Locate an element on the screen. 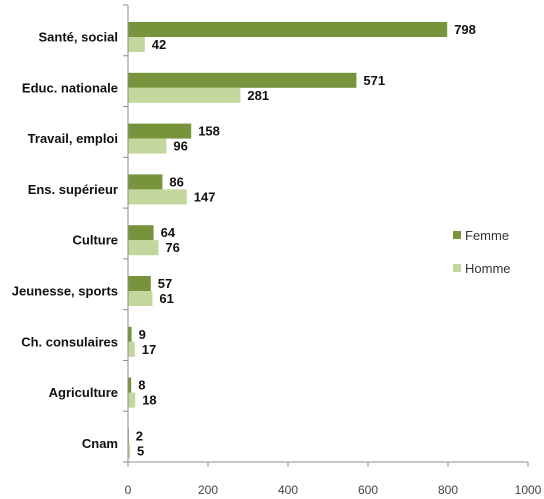  data-label-femme: 798 is located at coordinates (465, 29).